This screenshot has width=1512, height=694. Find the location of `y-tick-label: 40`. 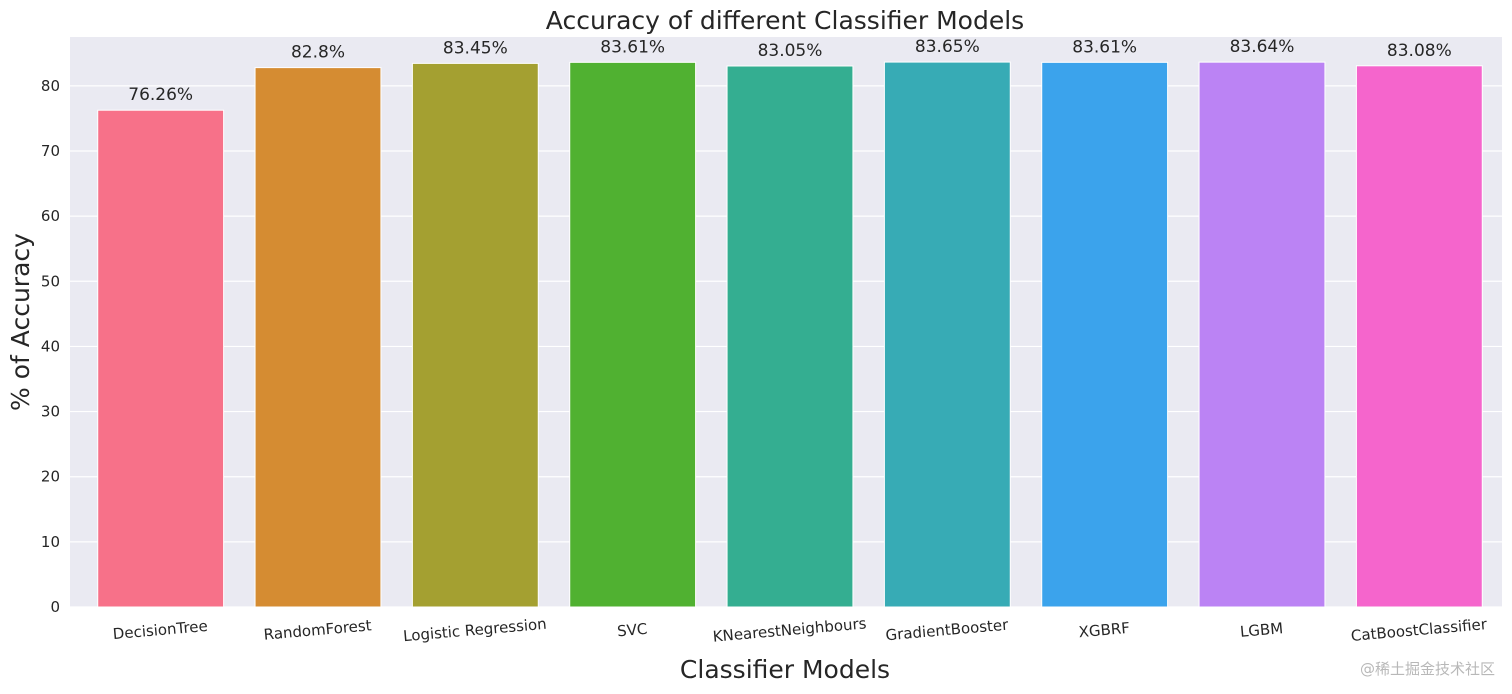

y-tick-label: 40 is located at coordinates (50, 346).